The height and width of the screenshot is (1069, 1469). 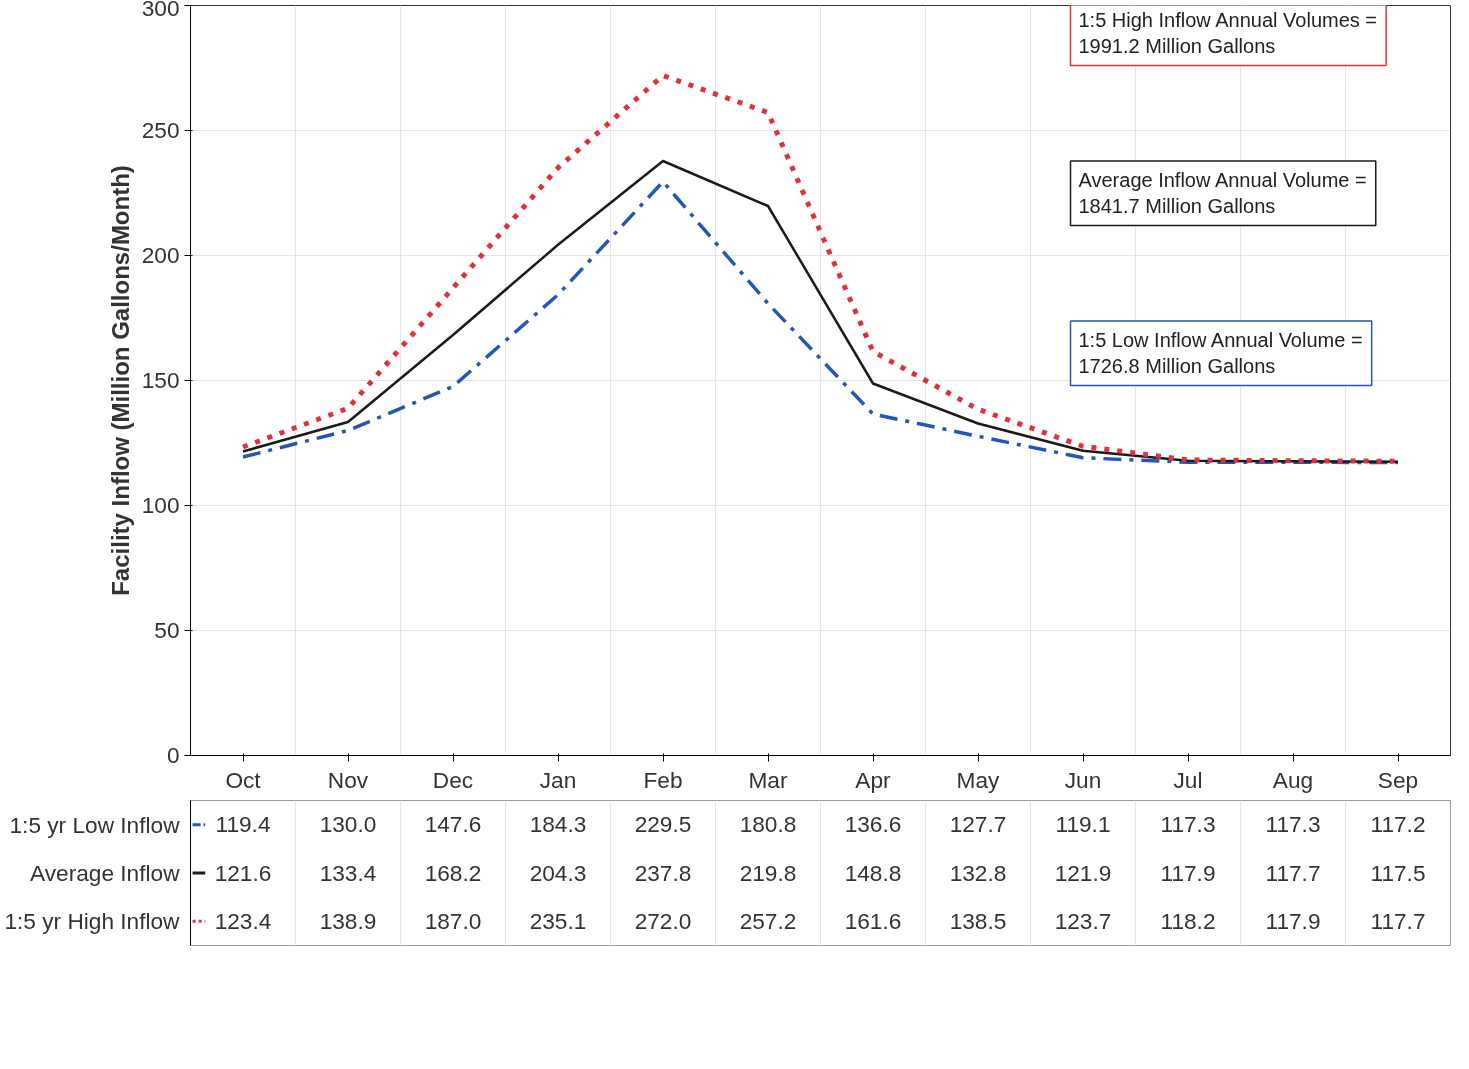 I want to click on data-label: 219.8, so click(x=768, y=872).